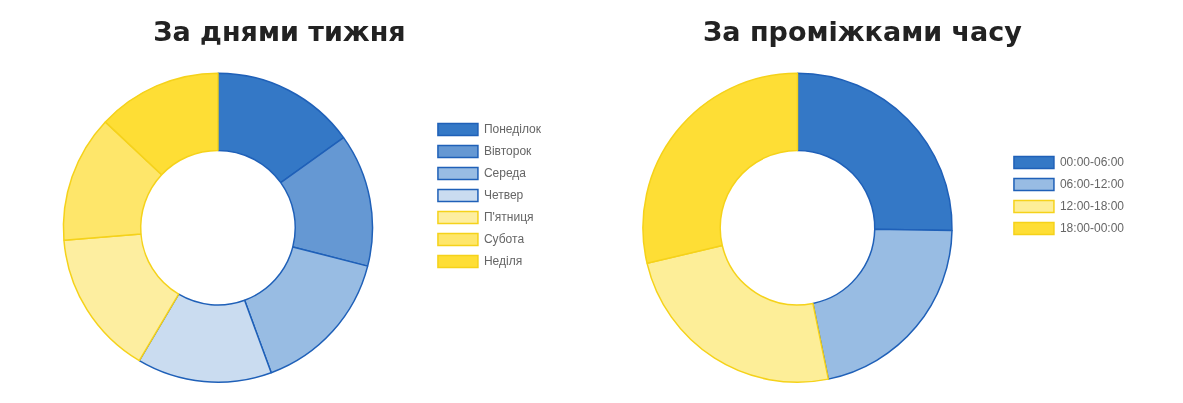 The width and height of the screenshot is (1183, 403). Describe the element at coordinates (503, 260) in the screenshot. I see `legend-label: Неділя` at that location.